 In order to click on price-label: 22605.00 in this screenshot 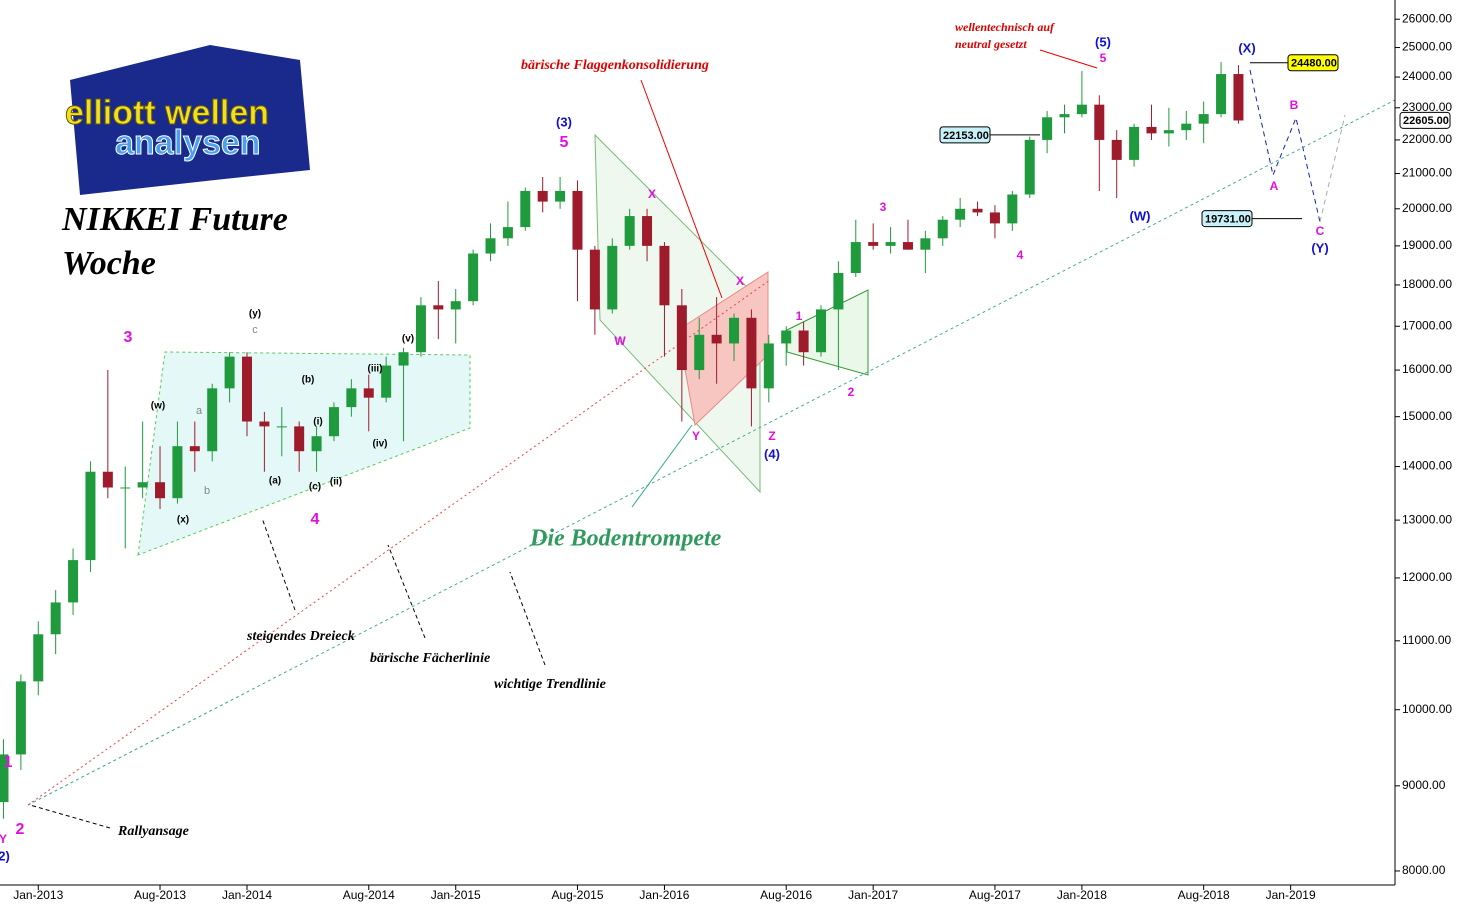, I will do `click(1426, 121)`.